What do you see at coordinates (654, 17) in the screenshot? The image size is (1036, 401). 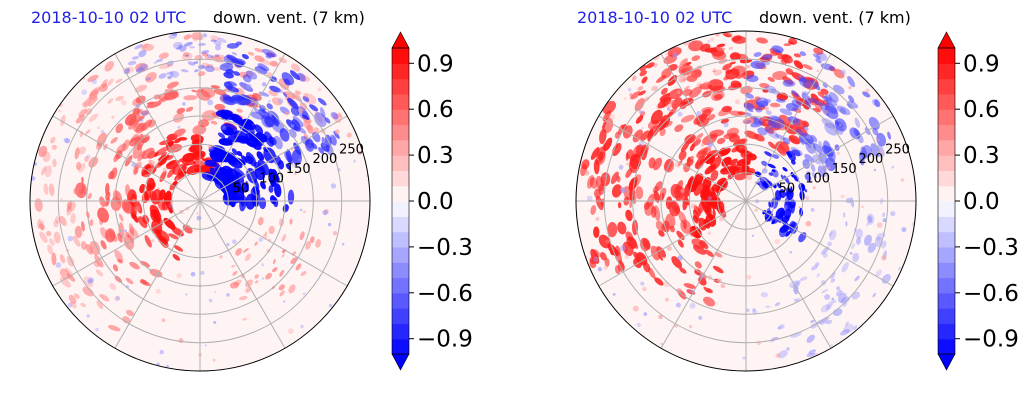 I see `chart-time-label: 2018-10-10 02 UTC` at bounding box center [654, 17].